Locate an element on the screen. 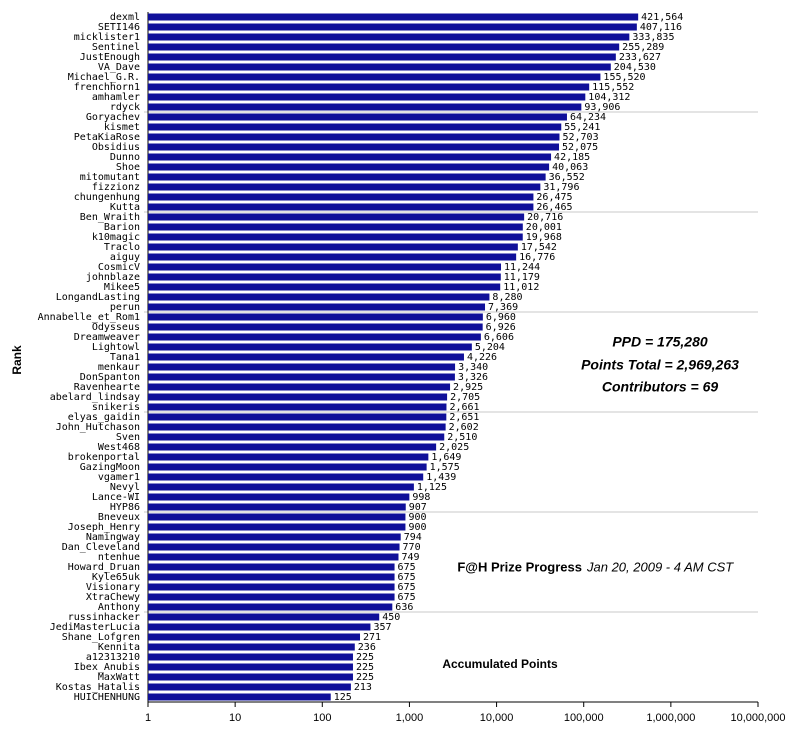 The image size is (800, 743). y-tick-label: Ibex_Anubis is located at coordinates (107, 667).